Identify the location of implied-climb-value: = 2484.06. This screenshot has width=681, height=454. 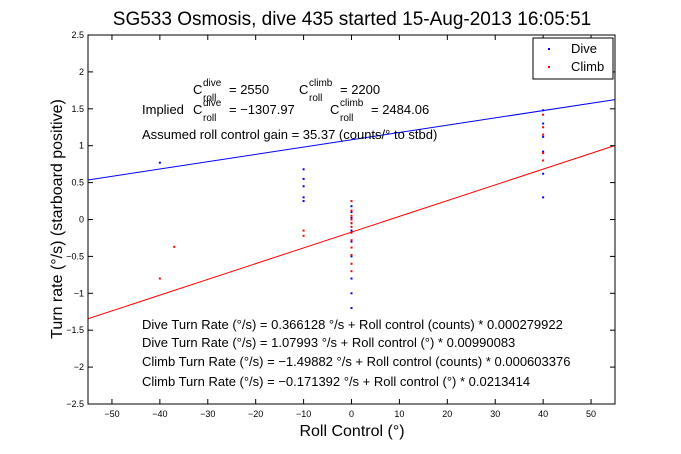
(400, 109).